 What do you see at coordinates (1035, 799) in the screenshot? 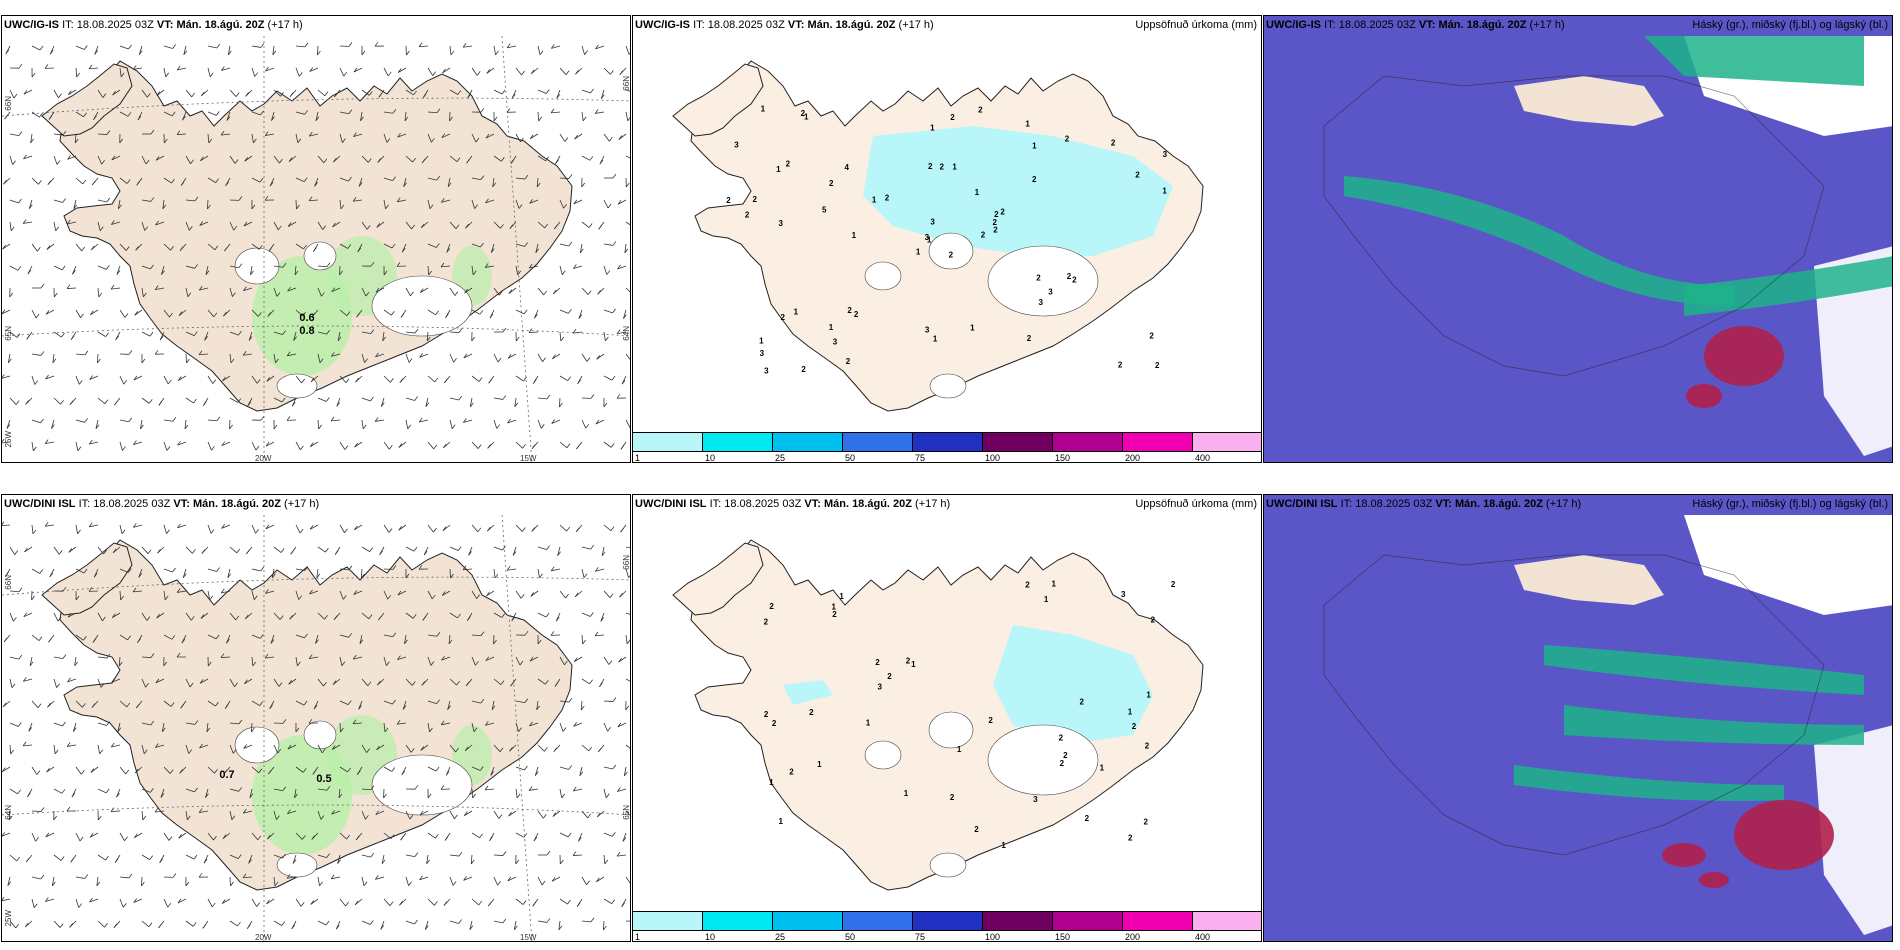
I see `precip-value: 3` at bounding box center [1035, 799].